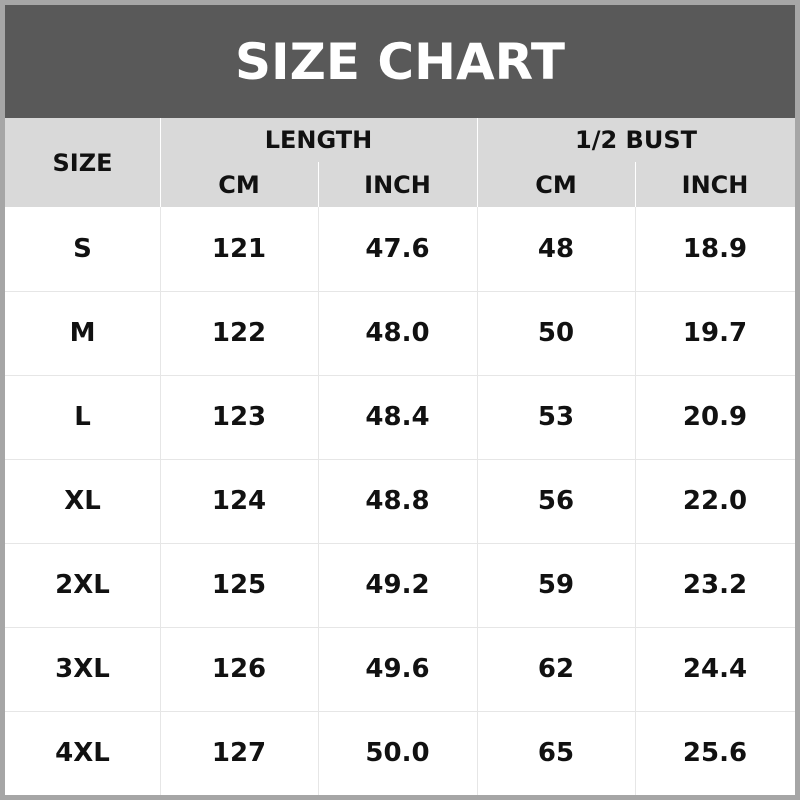 This screenshot has height=800, width=800. I want to click on value-cell: 22.0, so click(715, 501).